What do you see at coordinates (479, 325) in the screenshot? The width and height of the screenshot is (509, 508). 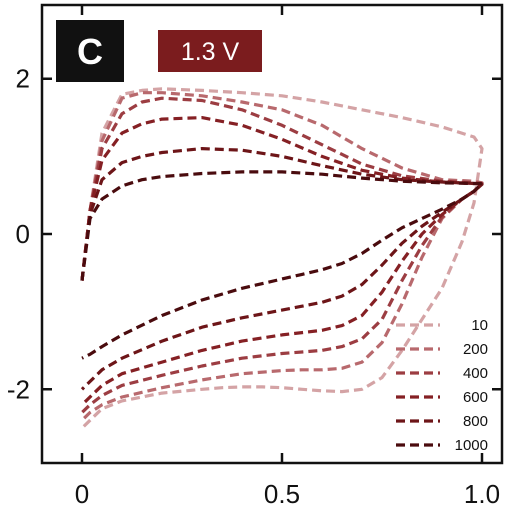 I see `legend-label-10: 10` at bounding box center [479, 325].